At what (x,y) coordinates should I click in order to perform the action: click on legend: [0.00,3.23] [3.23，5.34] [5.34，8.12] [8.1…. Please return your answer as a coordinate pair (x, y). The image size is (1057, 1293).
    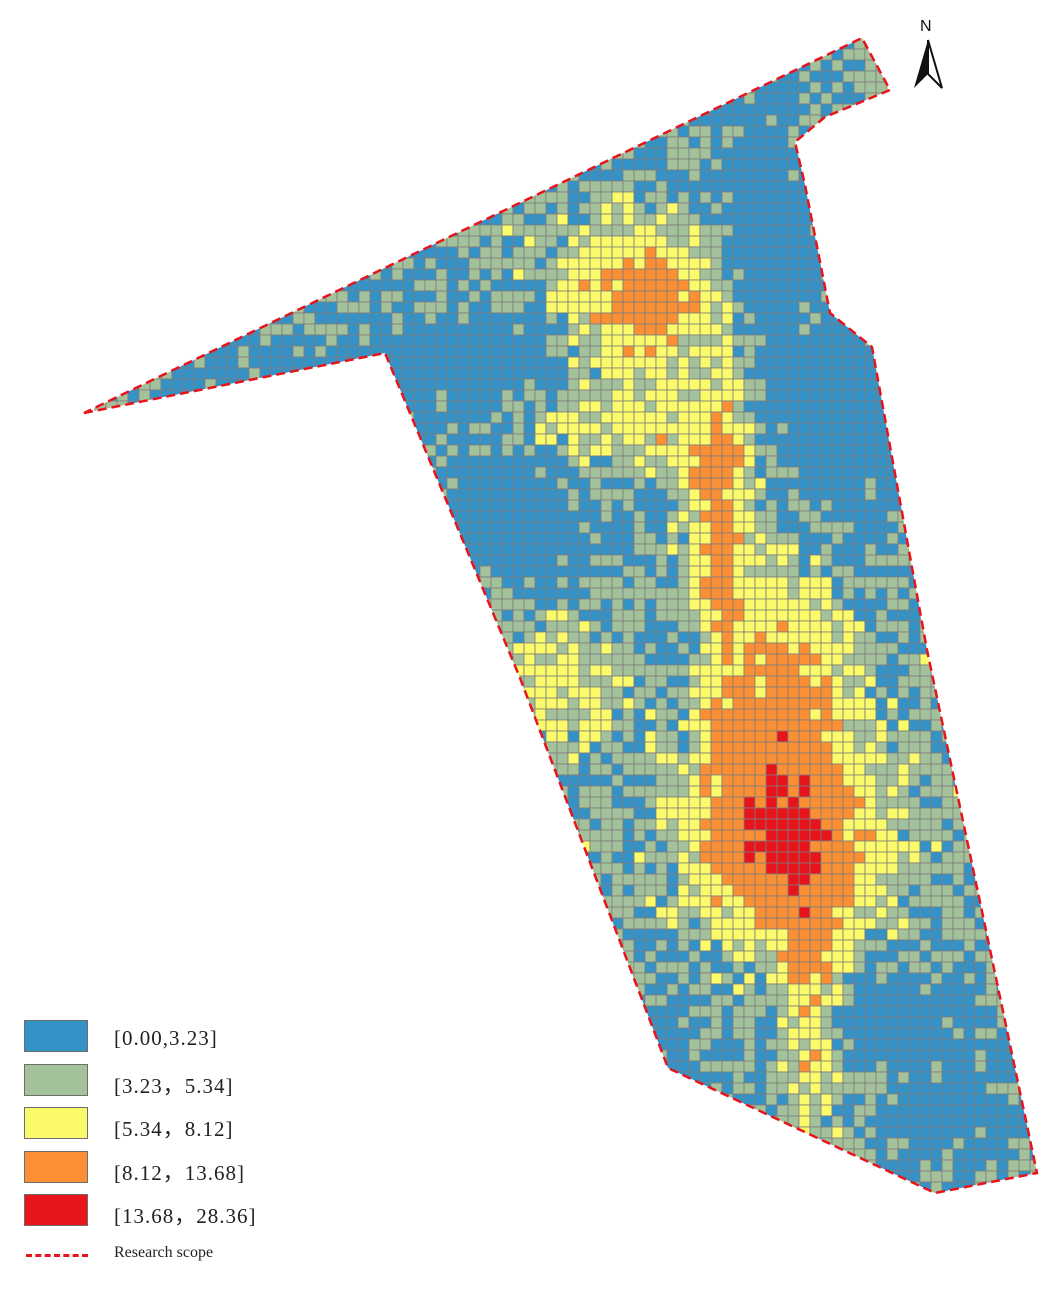
    Looking at the image, I should click on (174, 1145).